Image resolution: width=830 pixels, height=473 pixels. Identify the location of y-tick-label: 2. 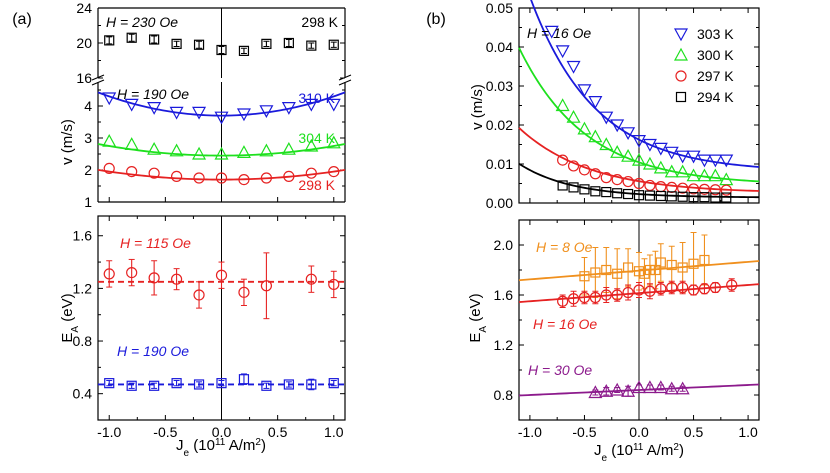
(88, 170).